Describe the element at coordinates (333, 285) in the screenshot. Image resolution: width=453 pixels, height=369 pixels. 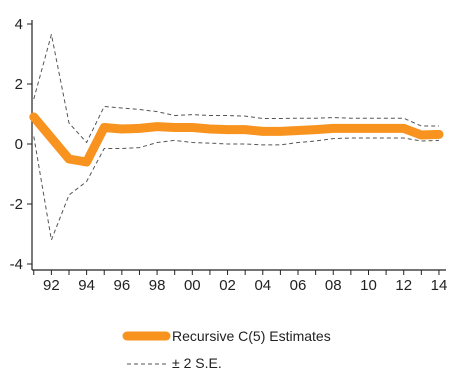
I see `x-tick-label: 08` at that location.